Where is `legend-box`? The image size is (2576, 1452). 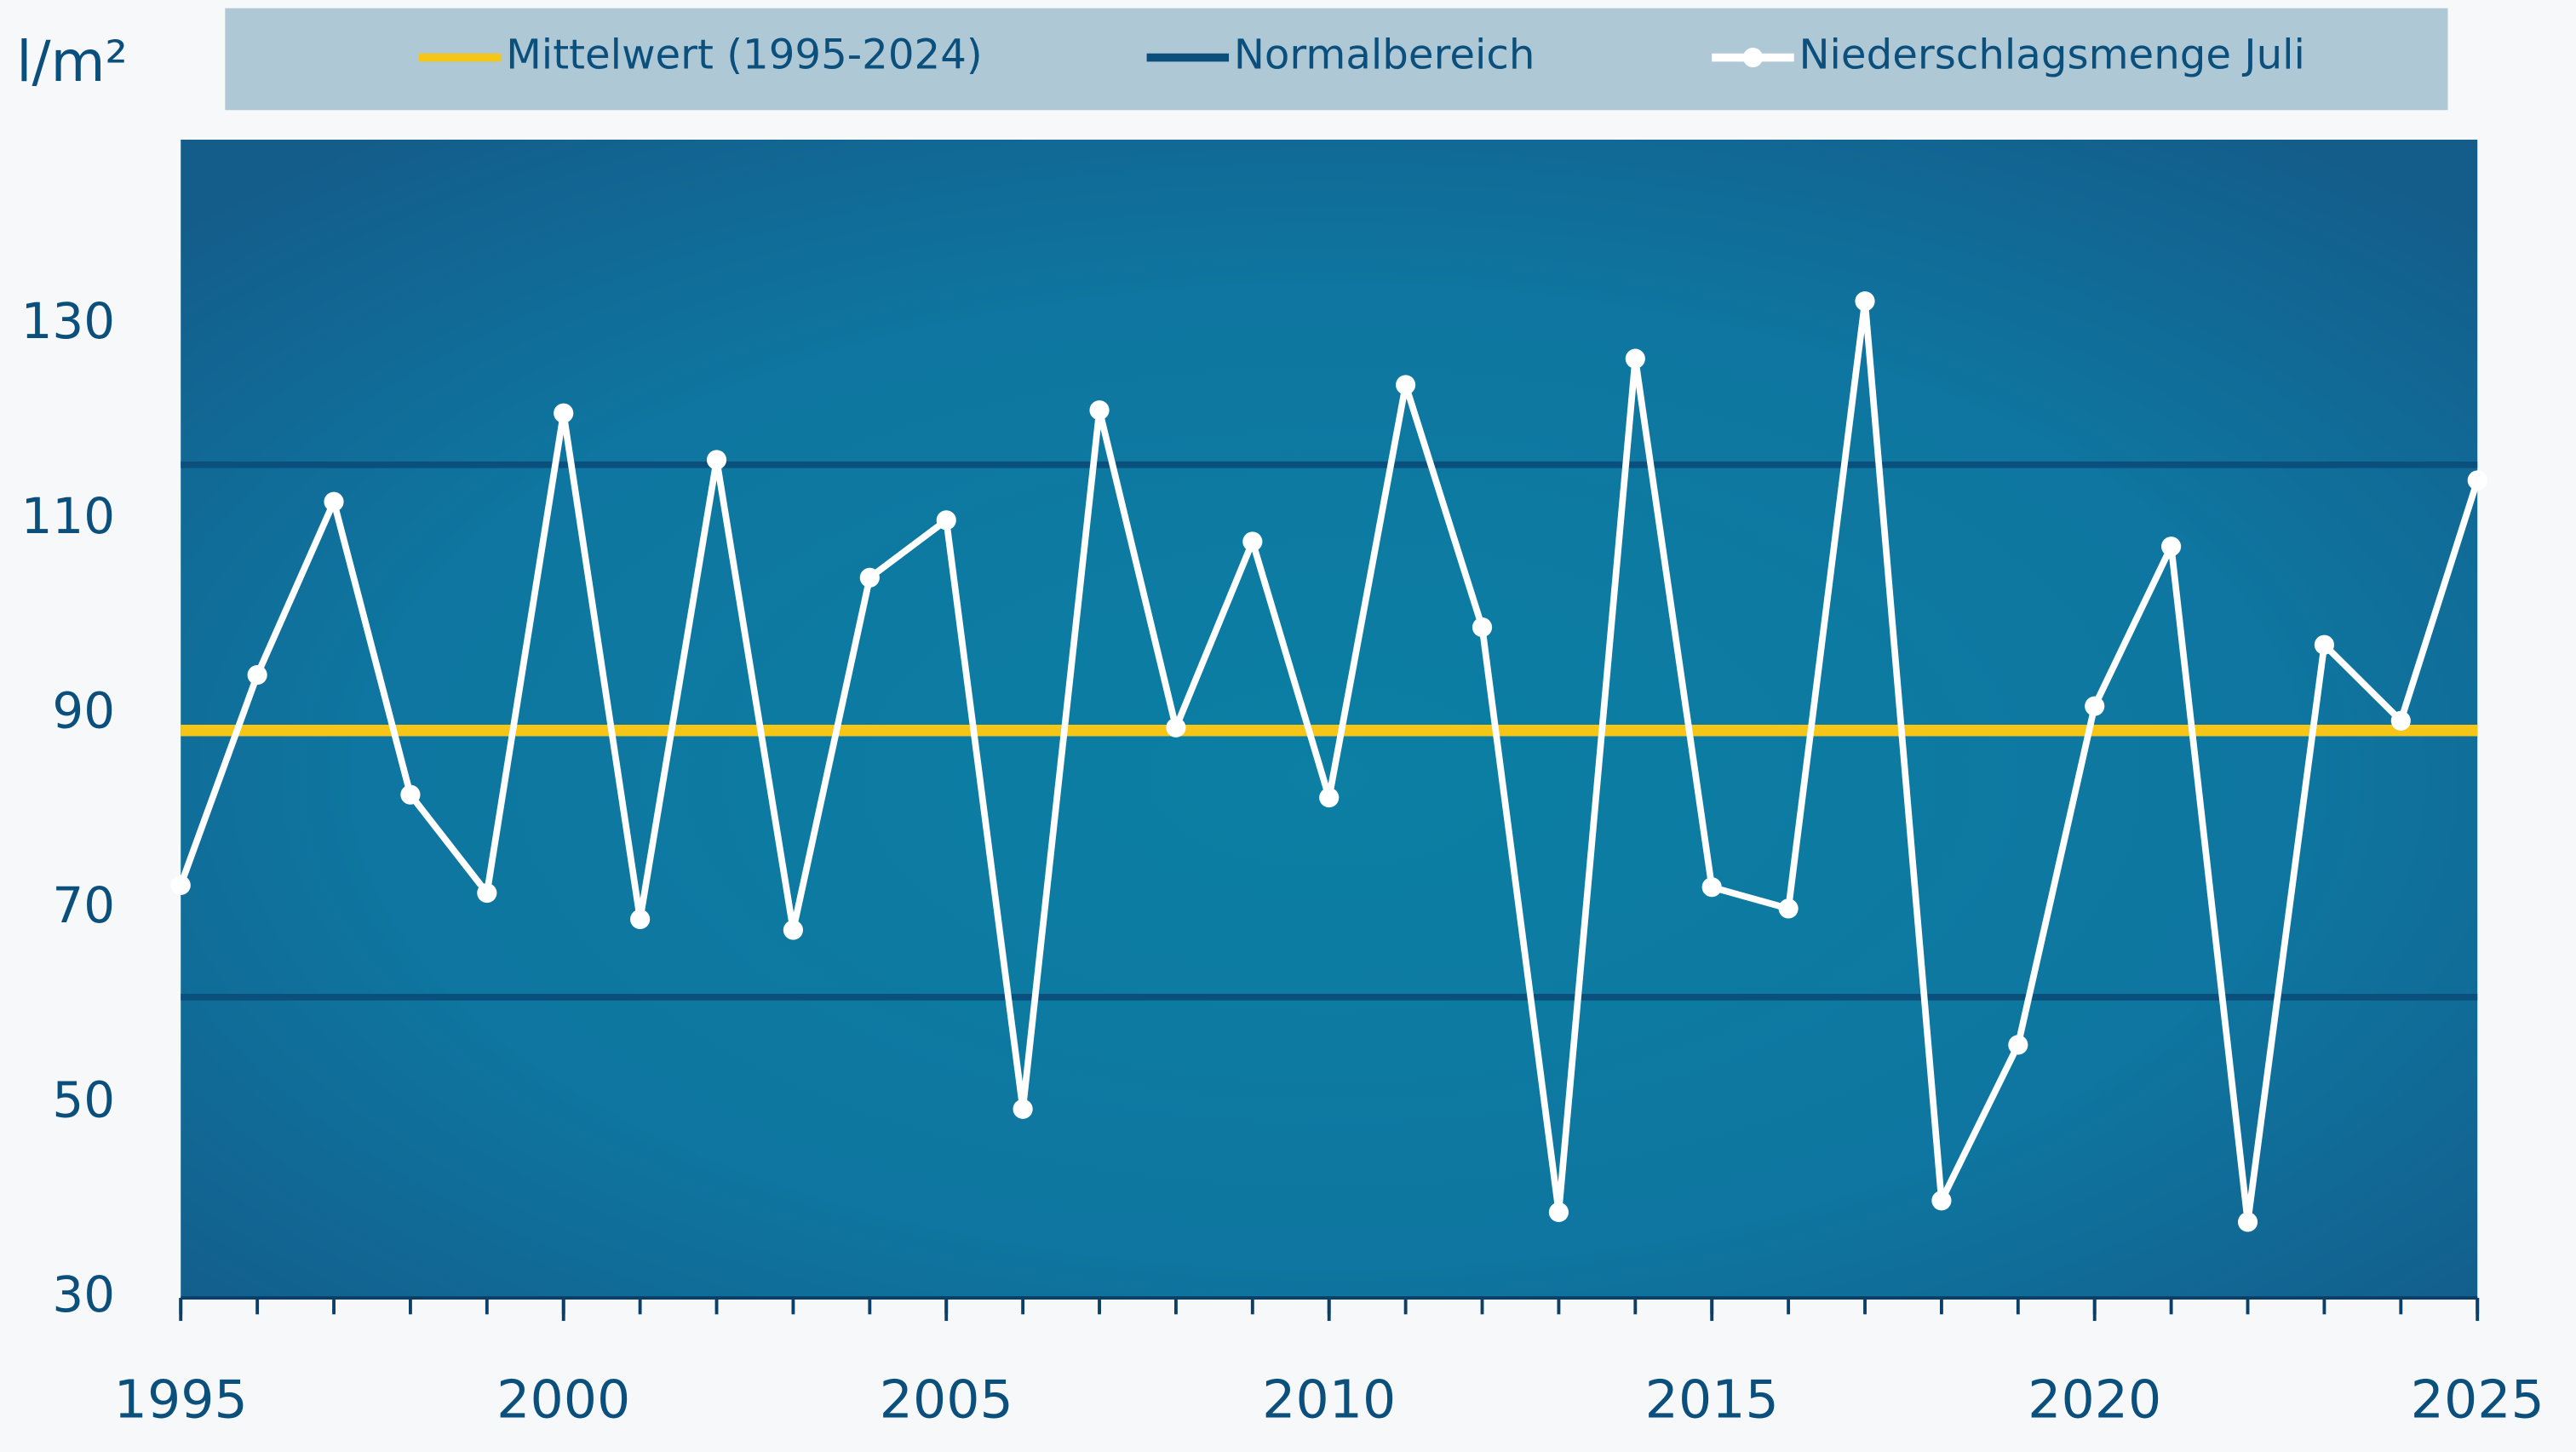
legend-box is located at coordinates (1336, 59).